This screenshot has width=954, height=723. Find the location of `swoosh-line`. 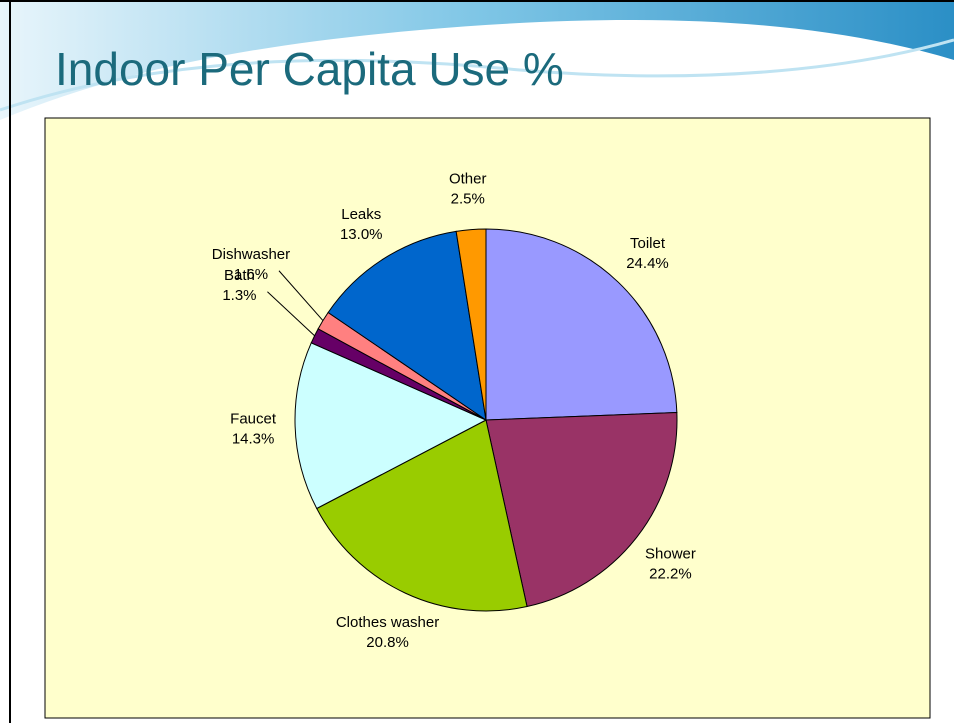

swoosh-line is located at coordinates (477, 75).